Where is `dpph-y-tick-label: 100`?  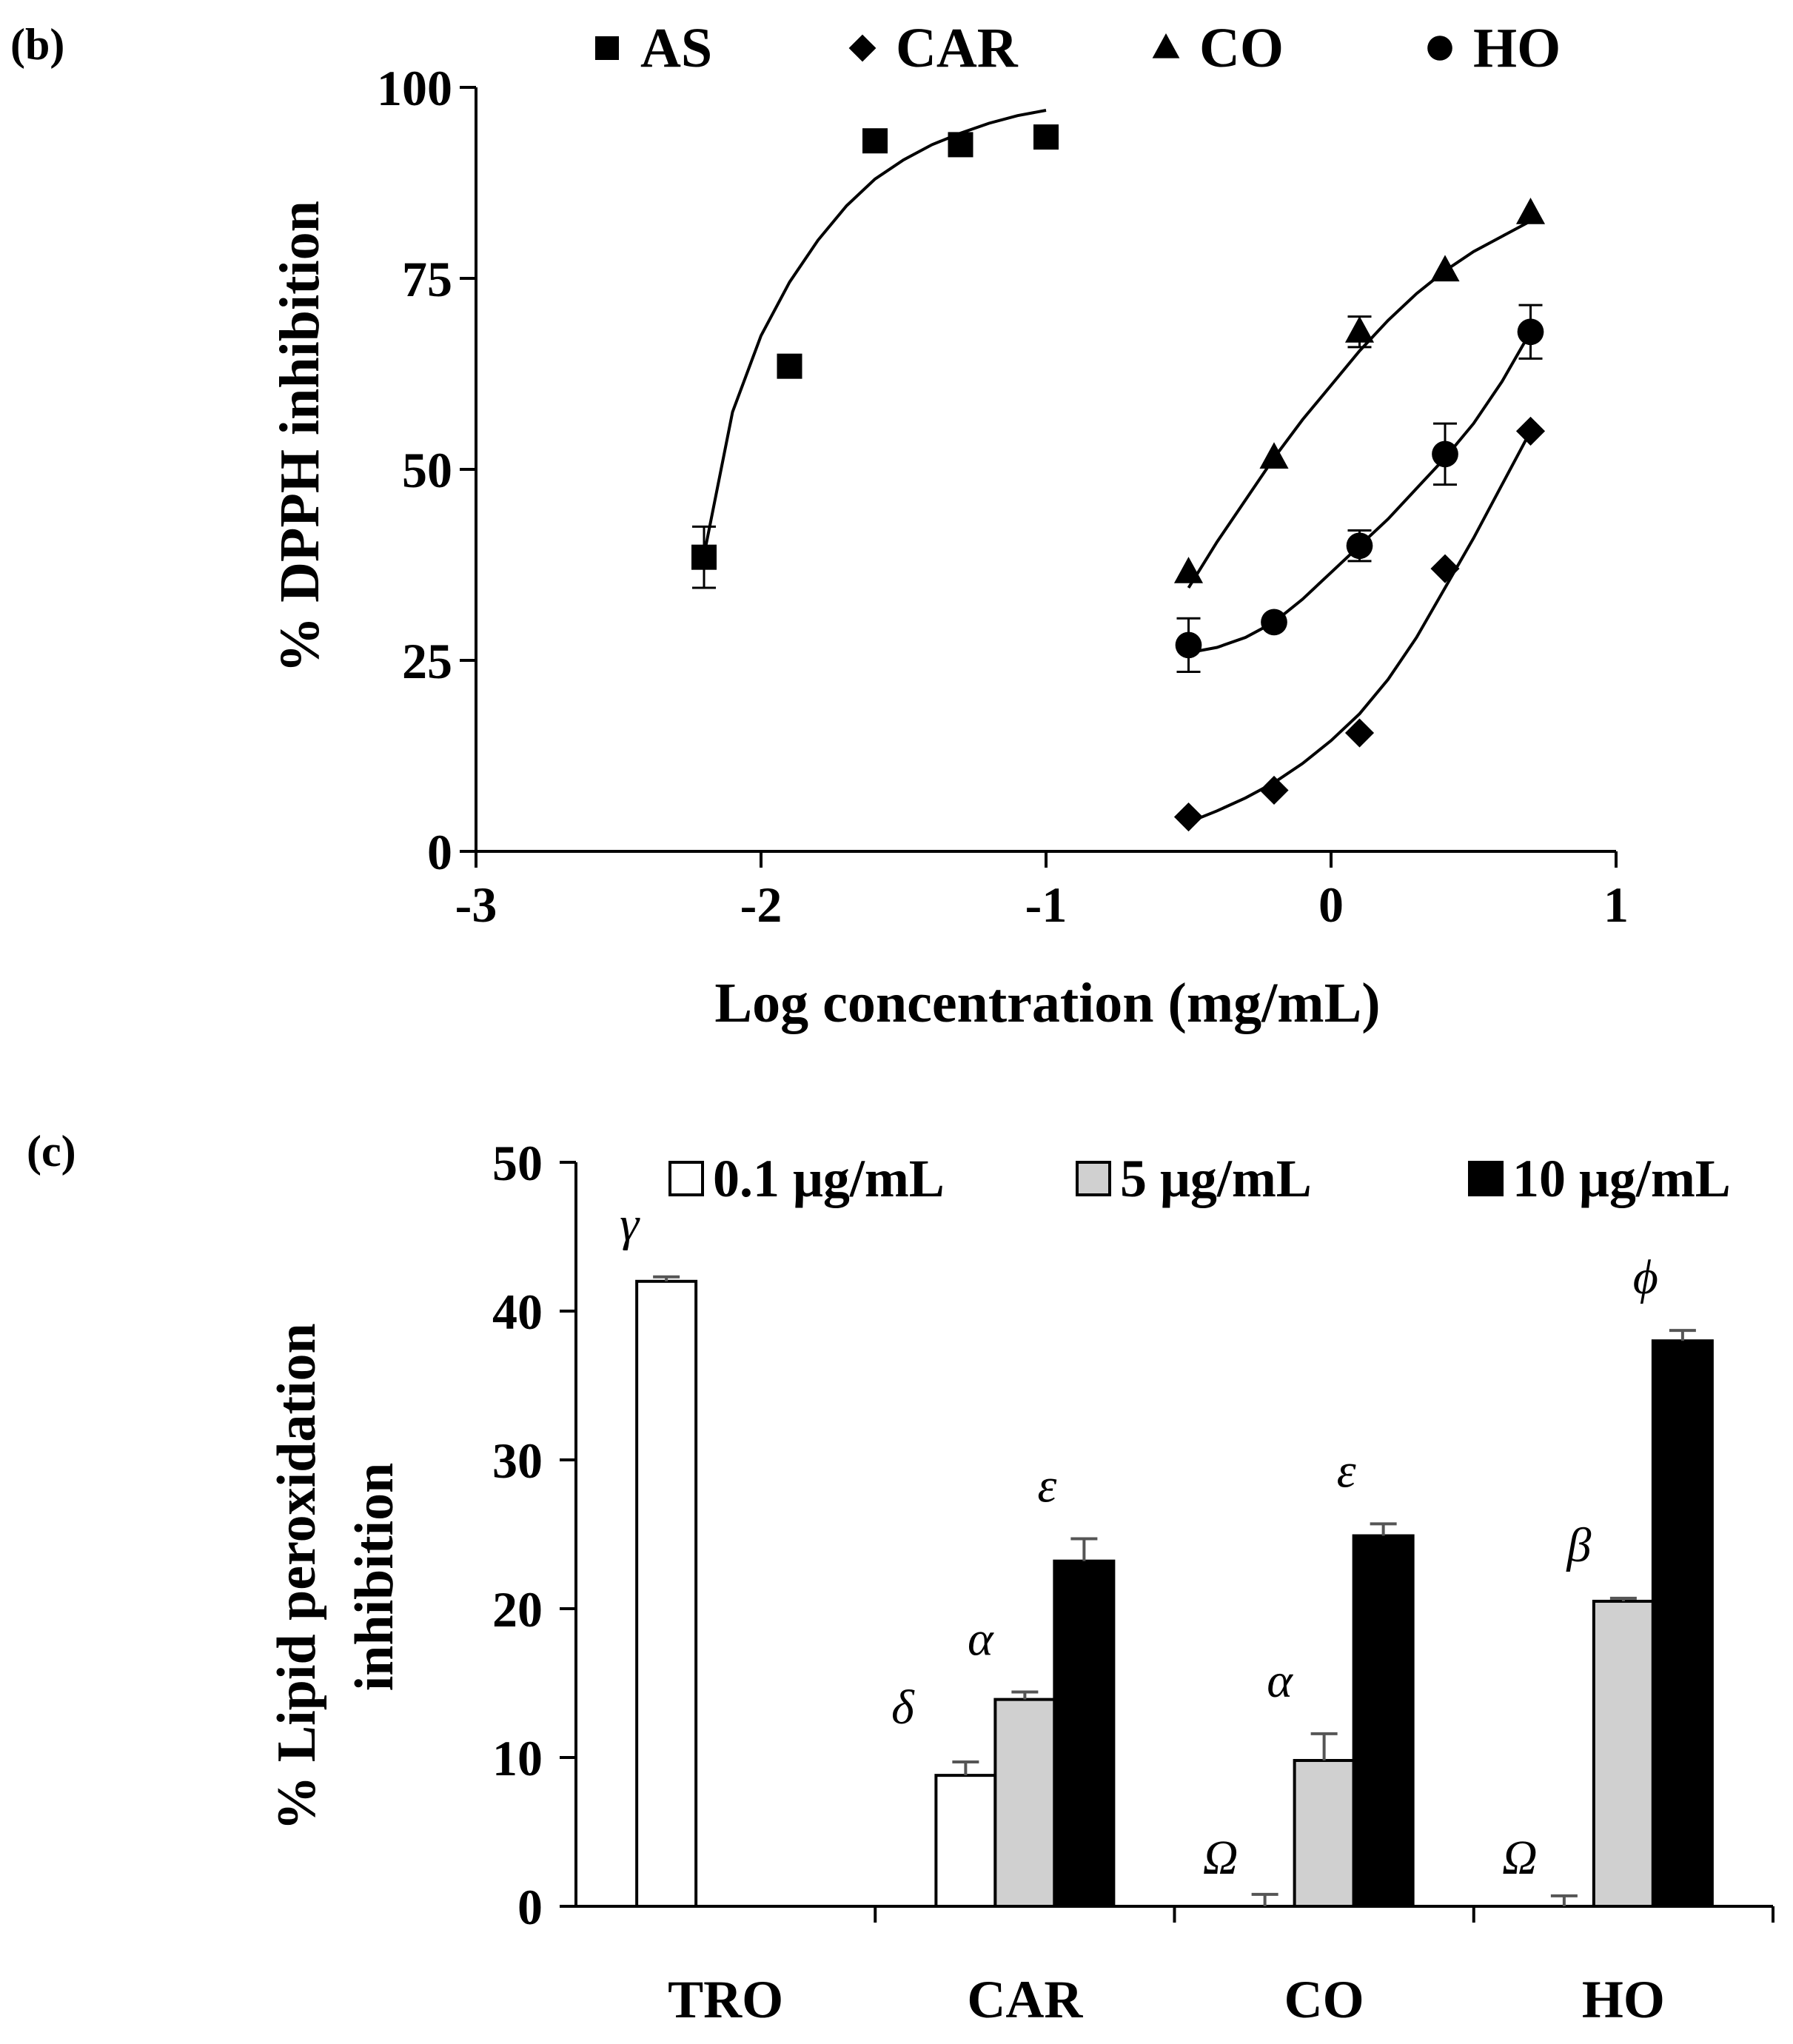
dpph-y-tick-label: 100 is located at coordinates (414, 88).